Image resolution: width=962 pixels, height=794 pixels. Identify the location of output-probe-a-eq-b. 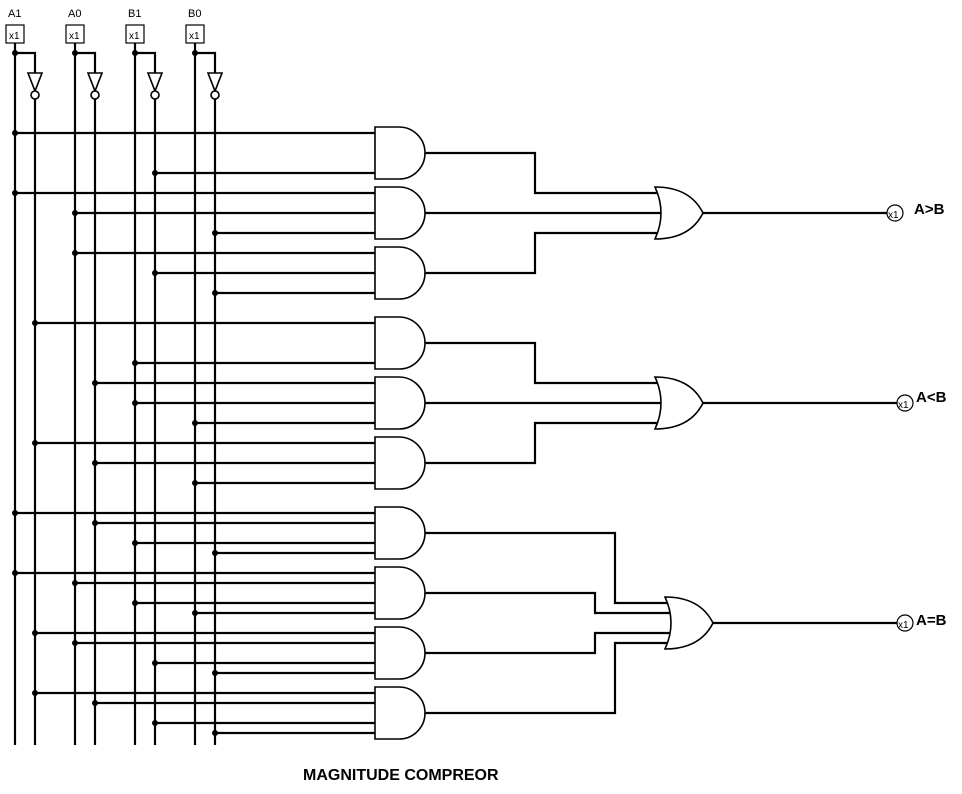
(905, 623).